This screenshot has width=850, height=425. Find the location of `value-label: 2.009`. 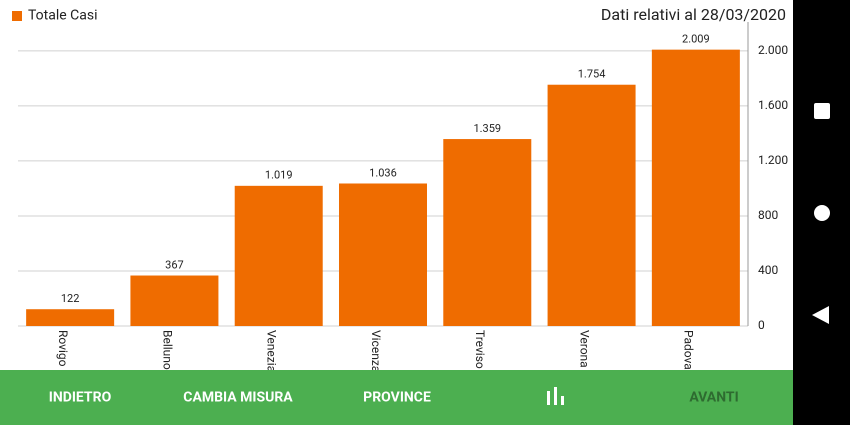

value-label: 2.009 is located at coordinates (696, 39).